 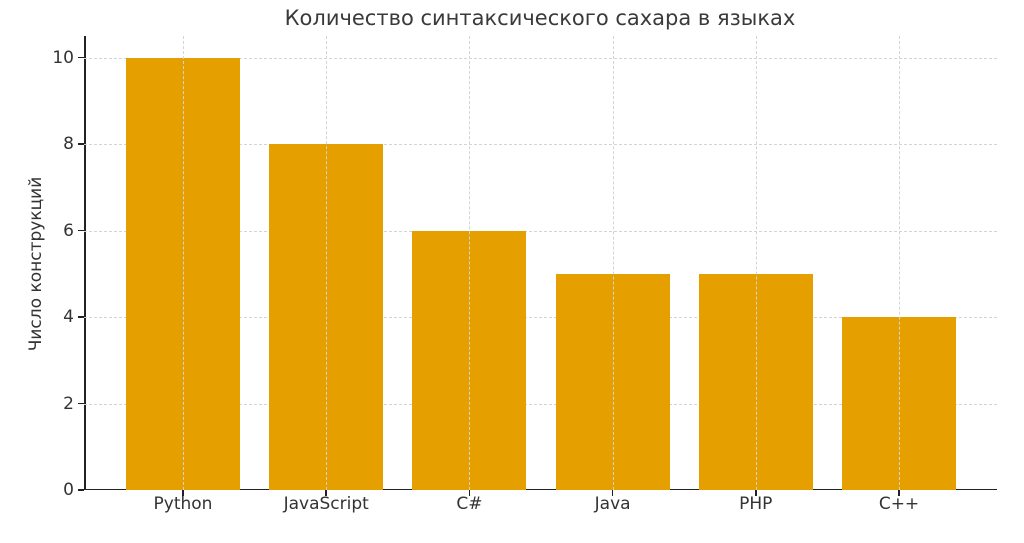 I want to click on x-tick-label: JavaScript, so click(x=326, y=504).